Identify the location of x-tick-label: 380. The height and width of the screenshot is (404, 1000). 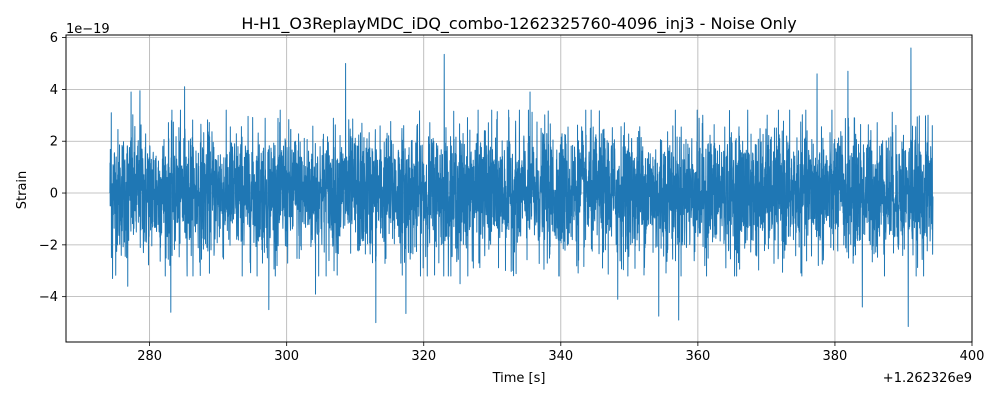
(835, 356).